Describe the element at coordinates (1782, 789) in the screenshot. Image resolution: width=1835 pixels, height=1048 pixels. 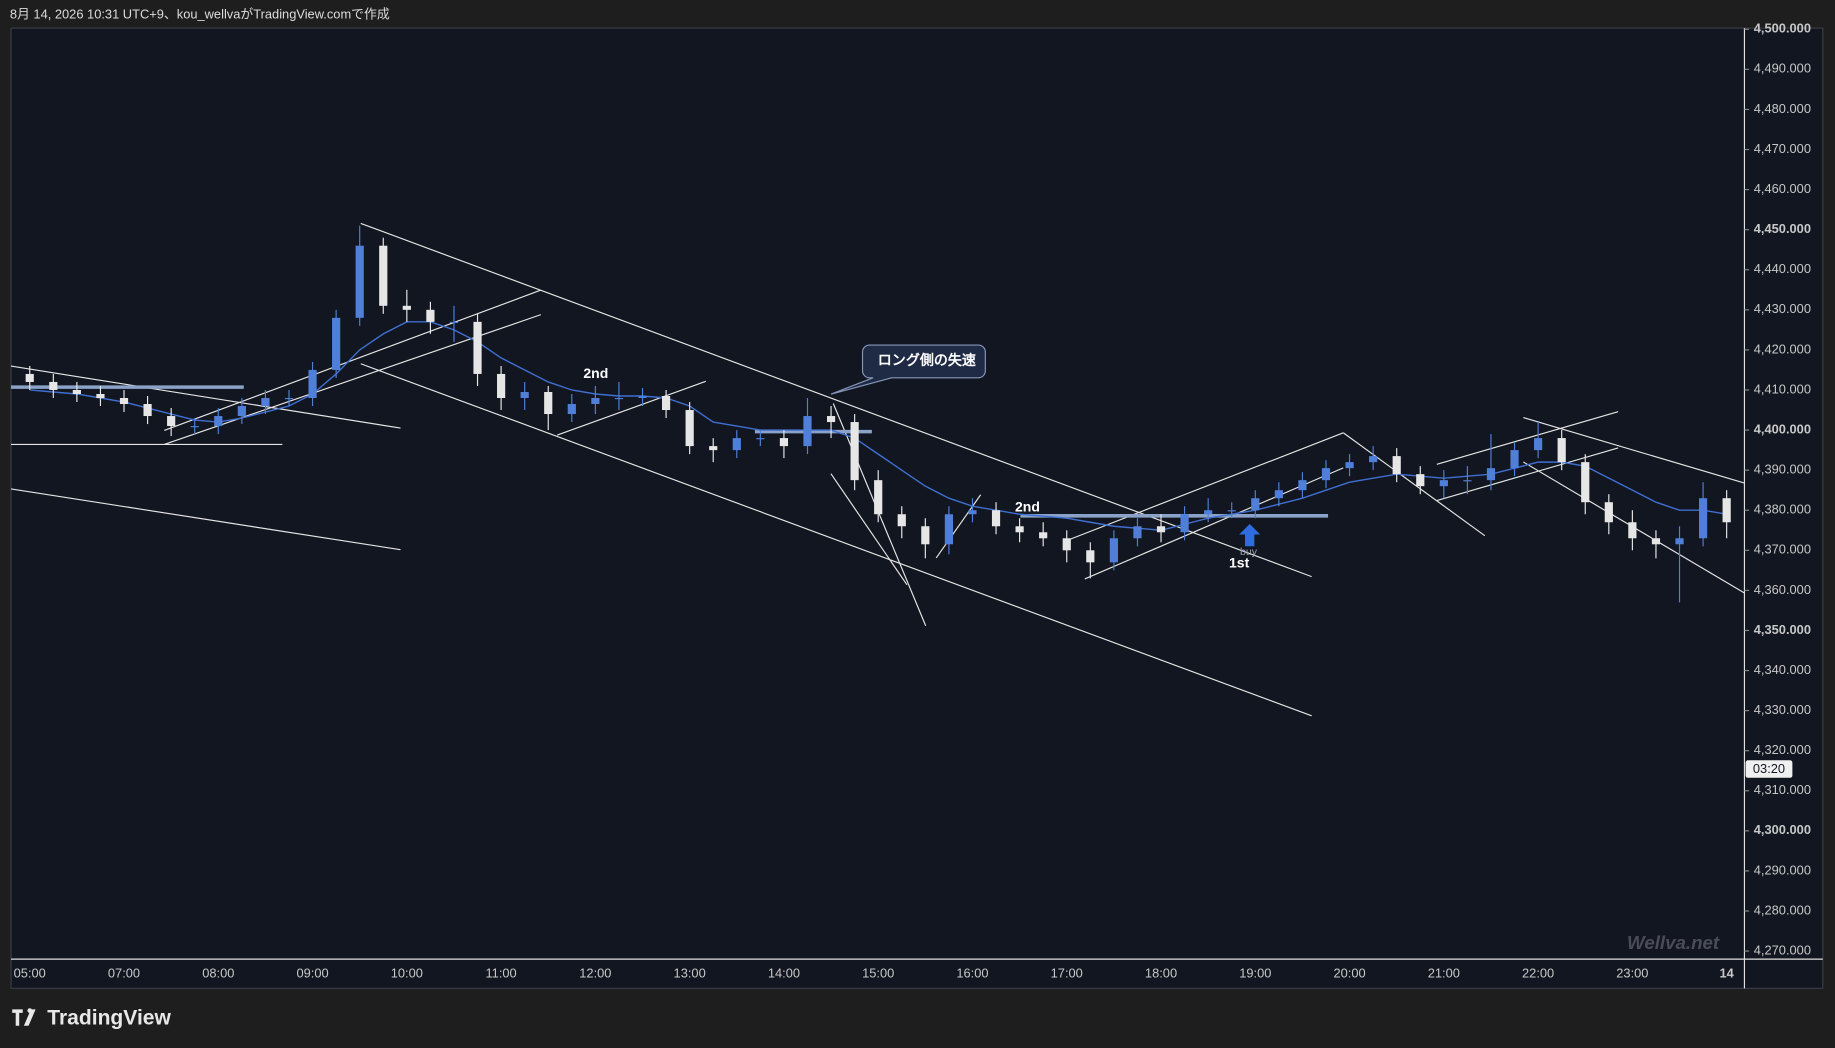
I see `y-tick-label: 4,310.000` at that location.